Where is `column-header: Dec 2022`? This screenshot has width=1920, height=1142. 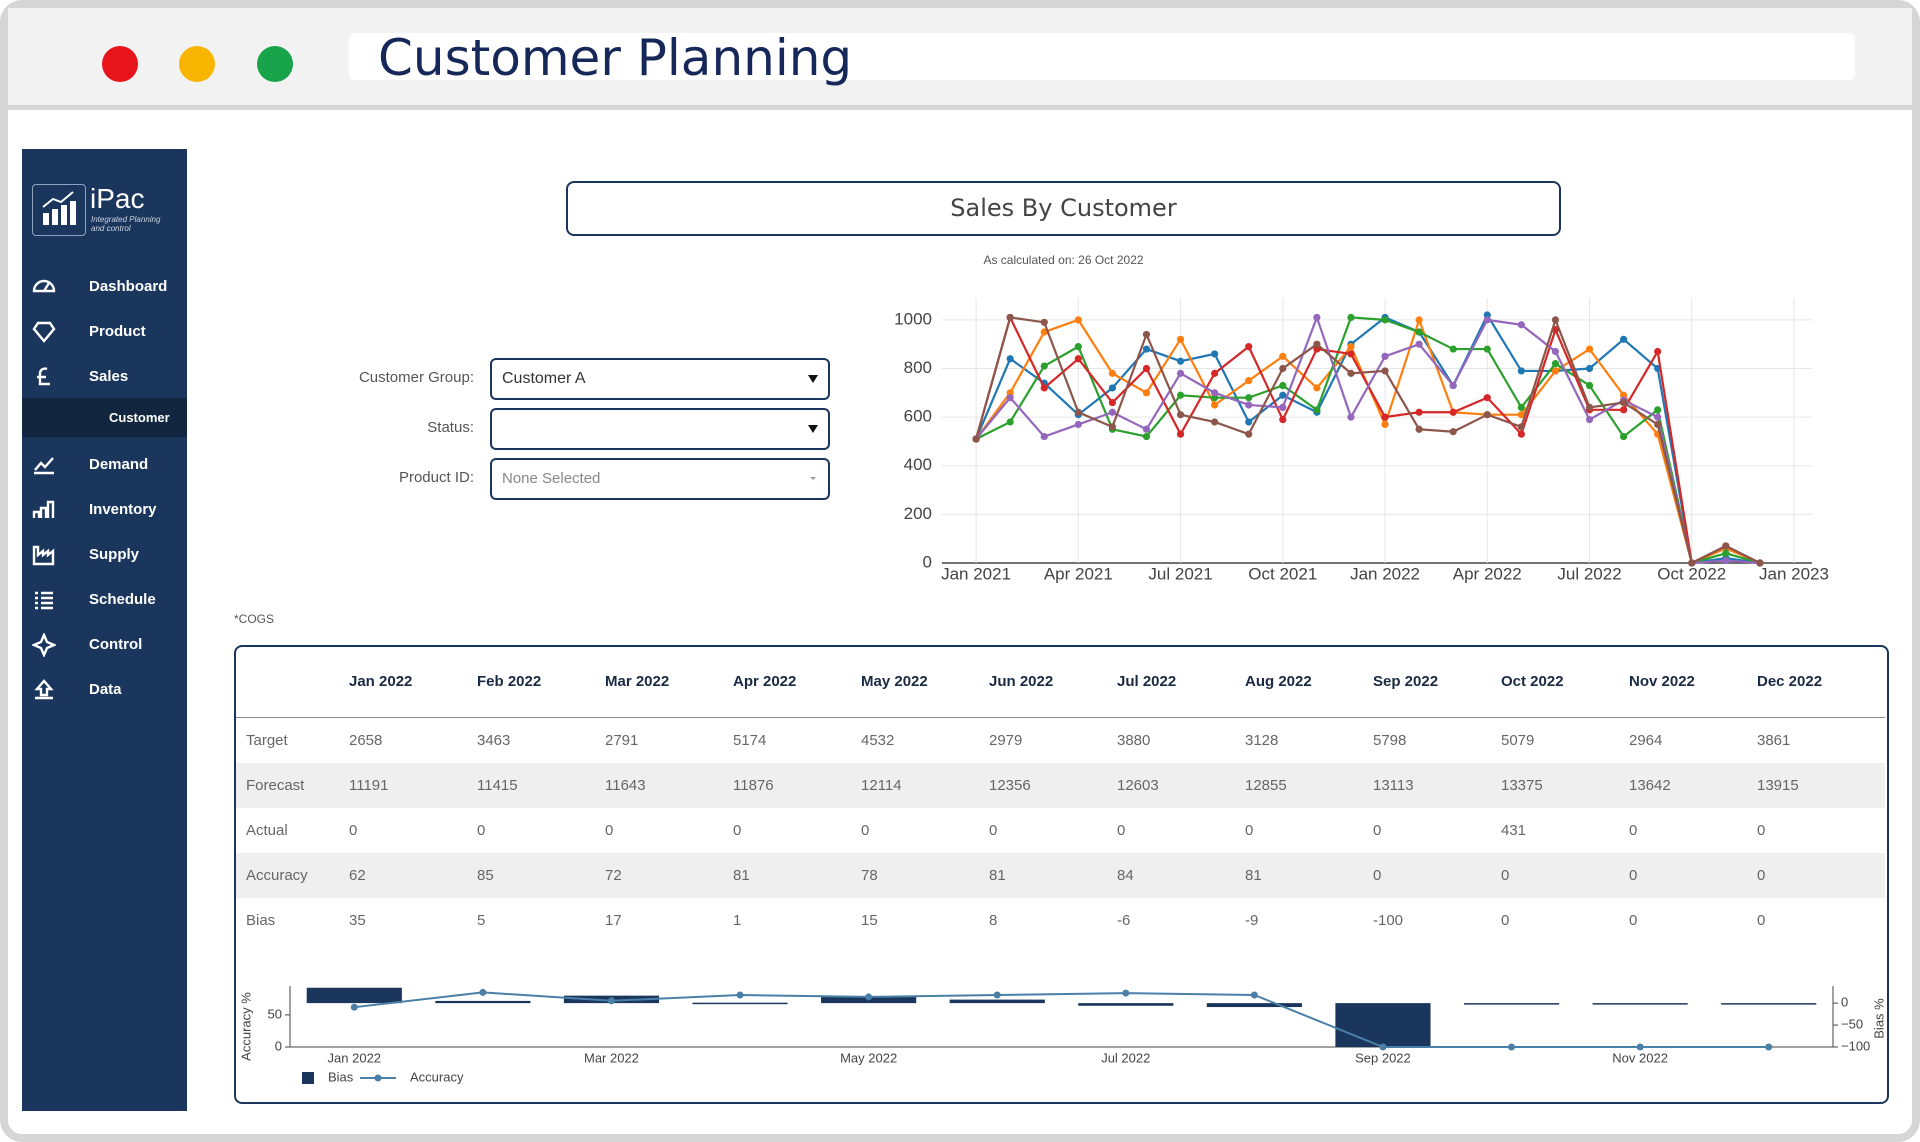
column-header: Dec 2022 is located at coordinates (1821, 682).